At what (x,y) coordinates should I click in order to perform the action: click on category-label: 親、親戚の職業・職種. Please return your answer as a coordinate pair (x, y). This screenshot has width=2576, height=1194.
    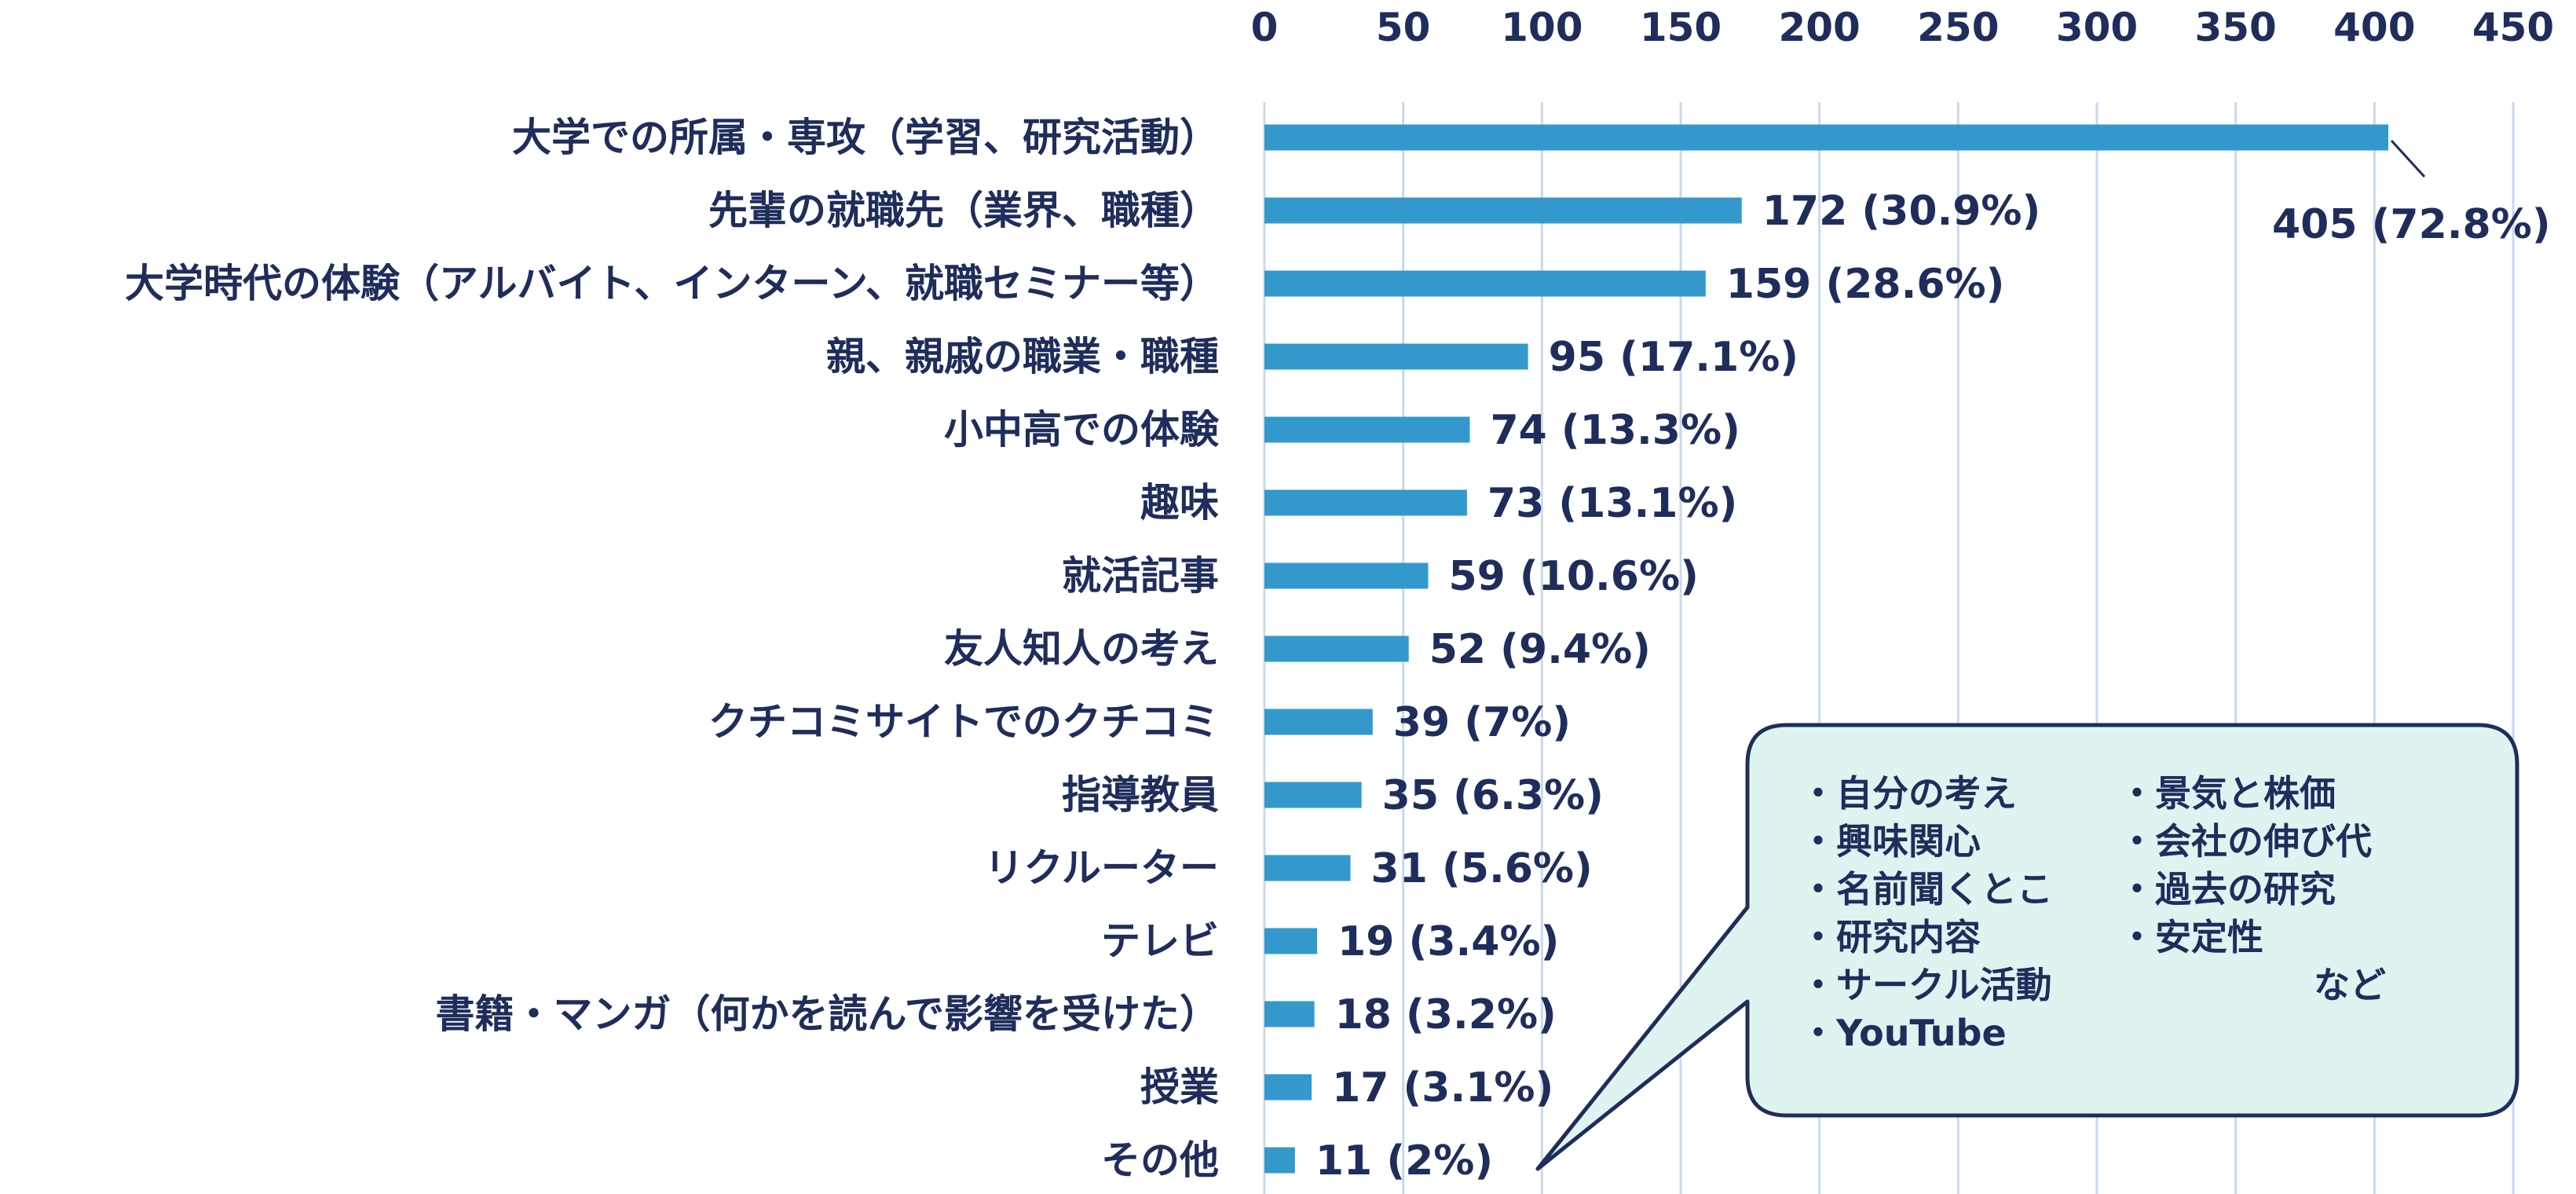
    Looking at the image, I should click on (1023, 357).